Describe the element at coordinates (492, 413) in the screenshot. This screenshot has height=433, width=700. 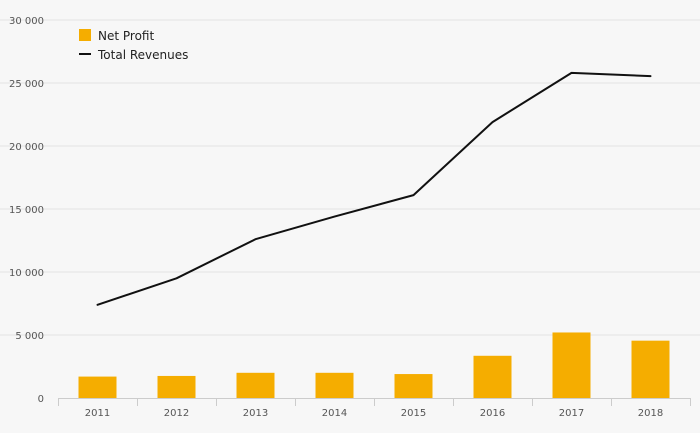
I see `x-tick-label-2016: 2016` at that location.